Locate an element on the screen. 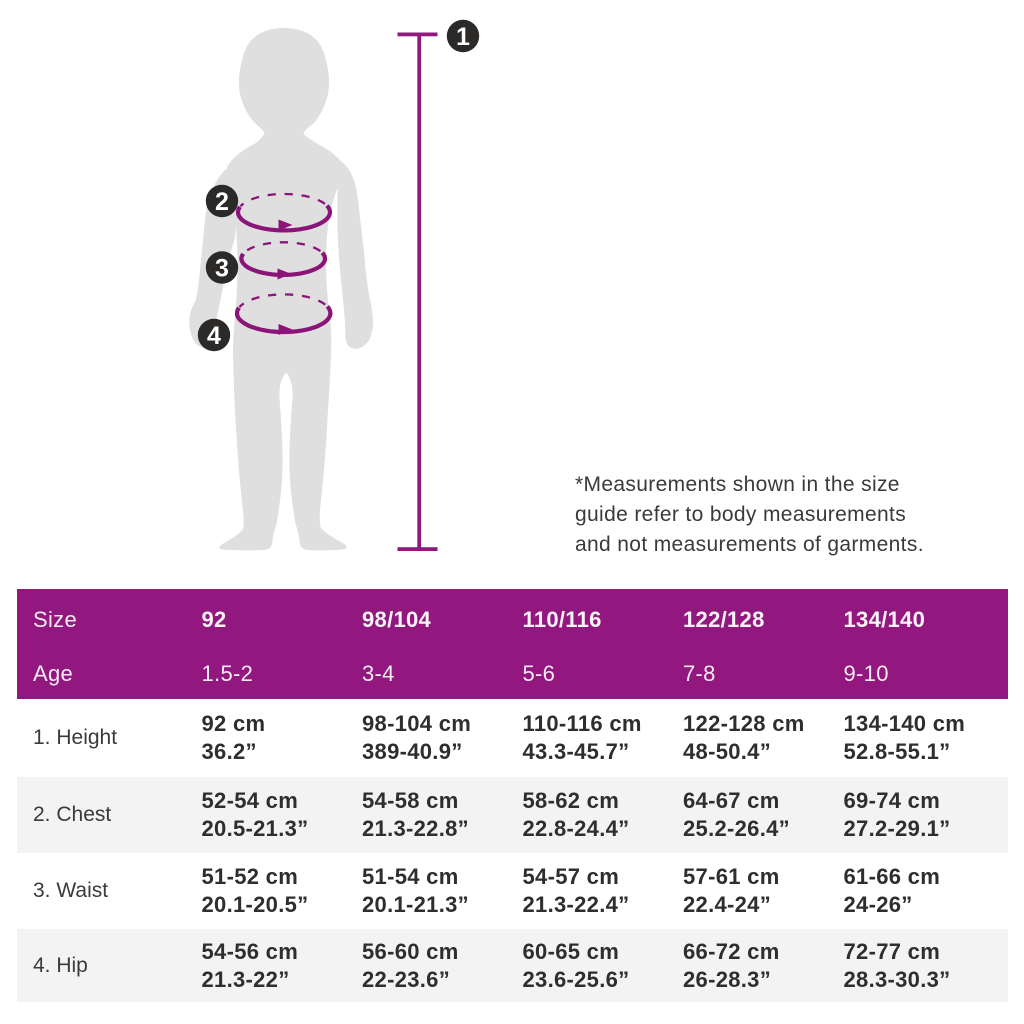 The width and height of the screenshot is (1024, 1024). svg-text: 2 is located at coordinates (222, 202).